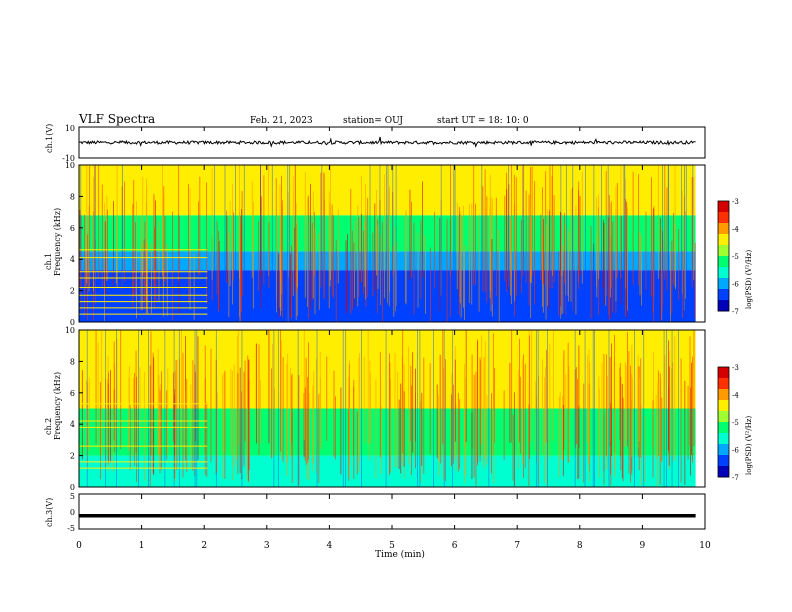  I want to click on ch3-ytick-top: 5, so click(72, 496).